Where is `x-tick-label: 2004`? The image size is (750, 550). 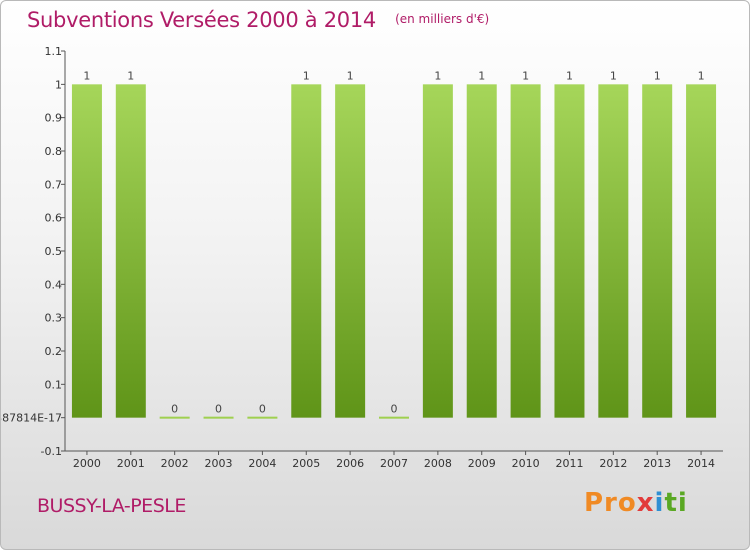 x-tick-label: 2004 is located at coordinates (262, 463).